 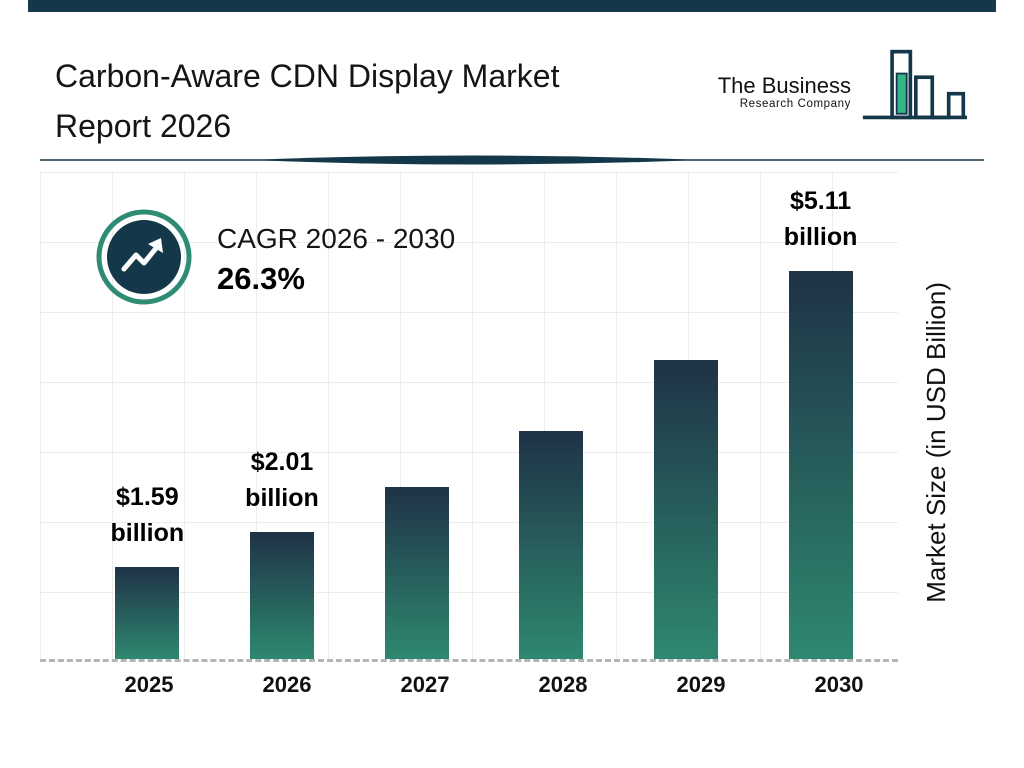 I want to click on bar-value-label-2025: $1.59 billion, so click(x=147, y=514).